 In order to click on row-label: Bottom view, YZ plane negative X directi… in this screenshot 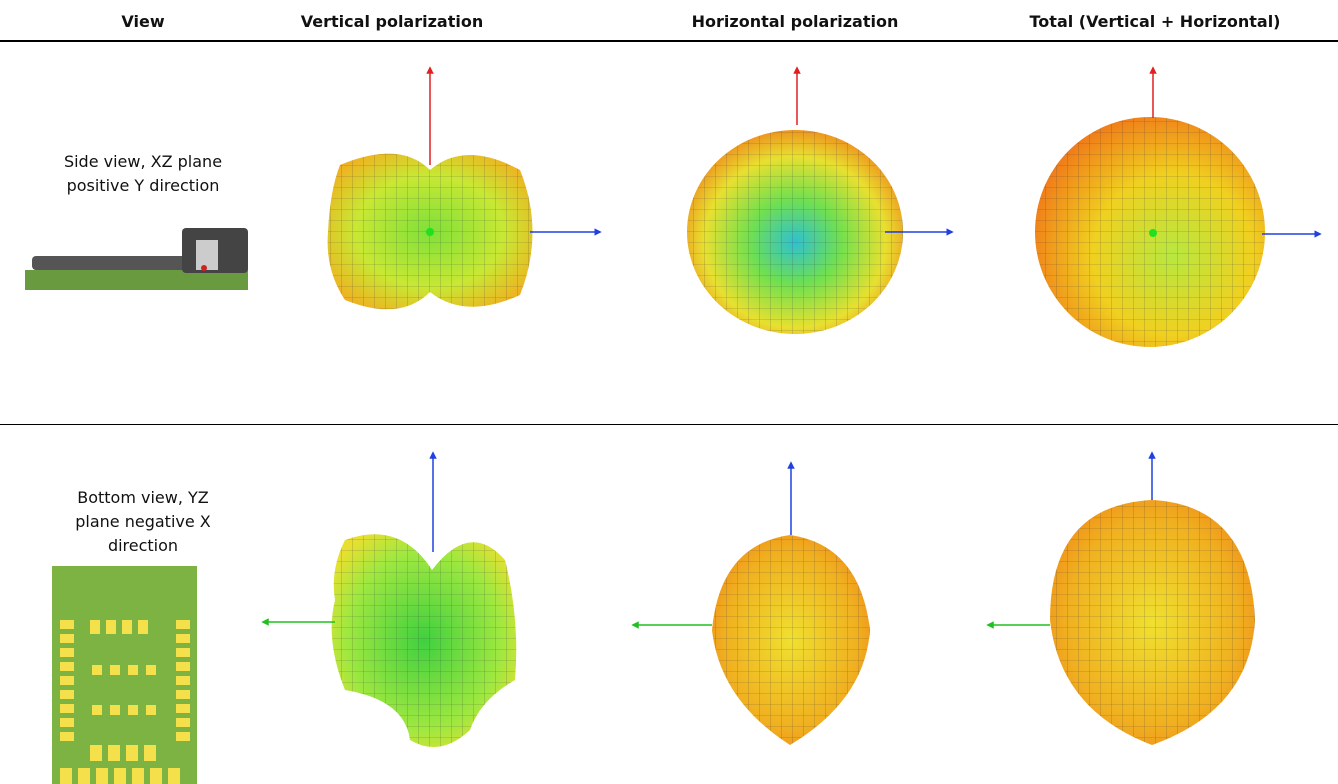, I will do `click(143, 522)`.